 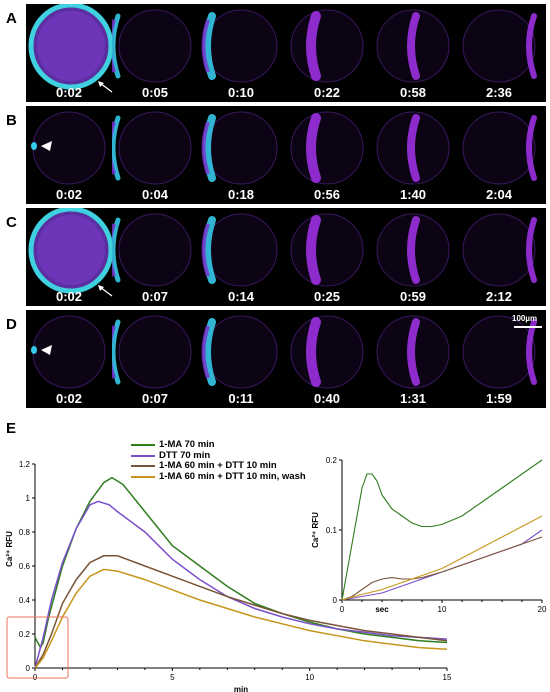 I want to click on micrograph-frame: 1:31, so click(x=413, y=359).